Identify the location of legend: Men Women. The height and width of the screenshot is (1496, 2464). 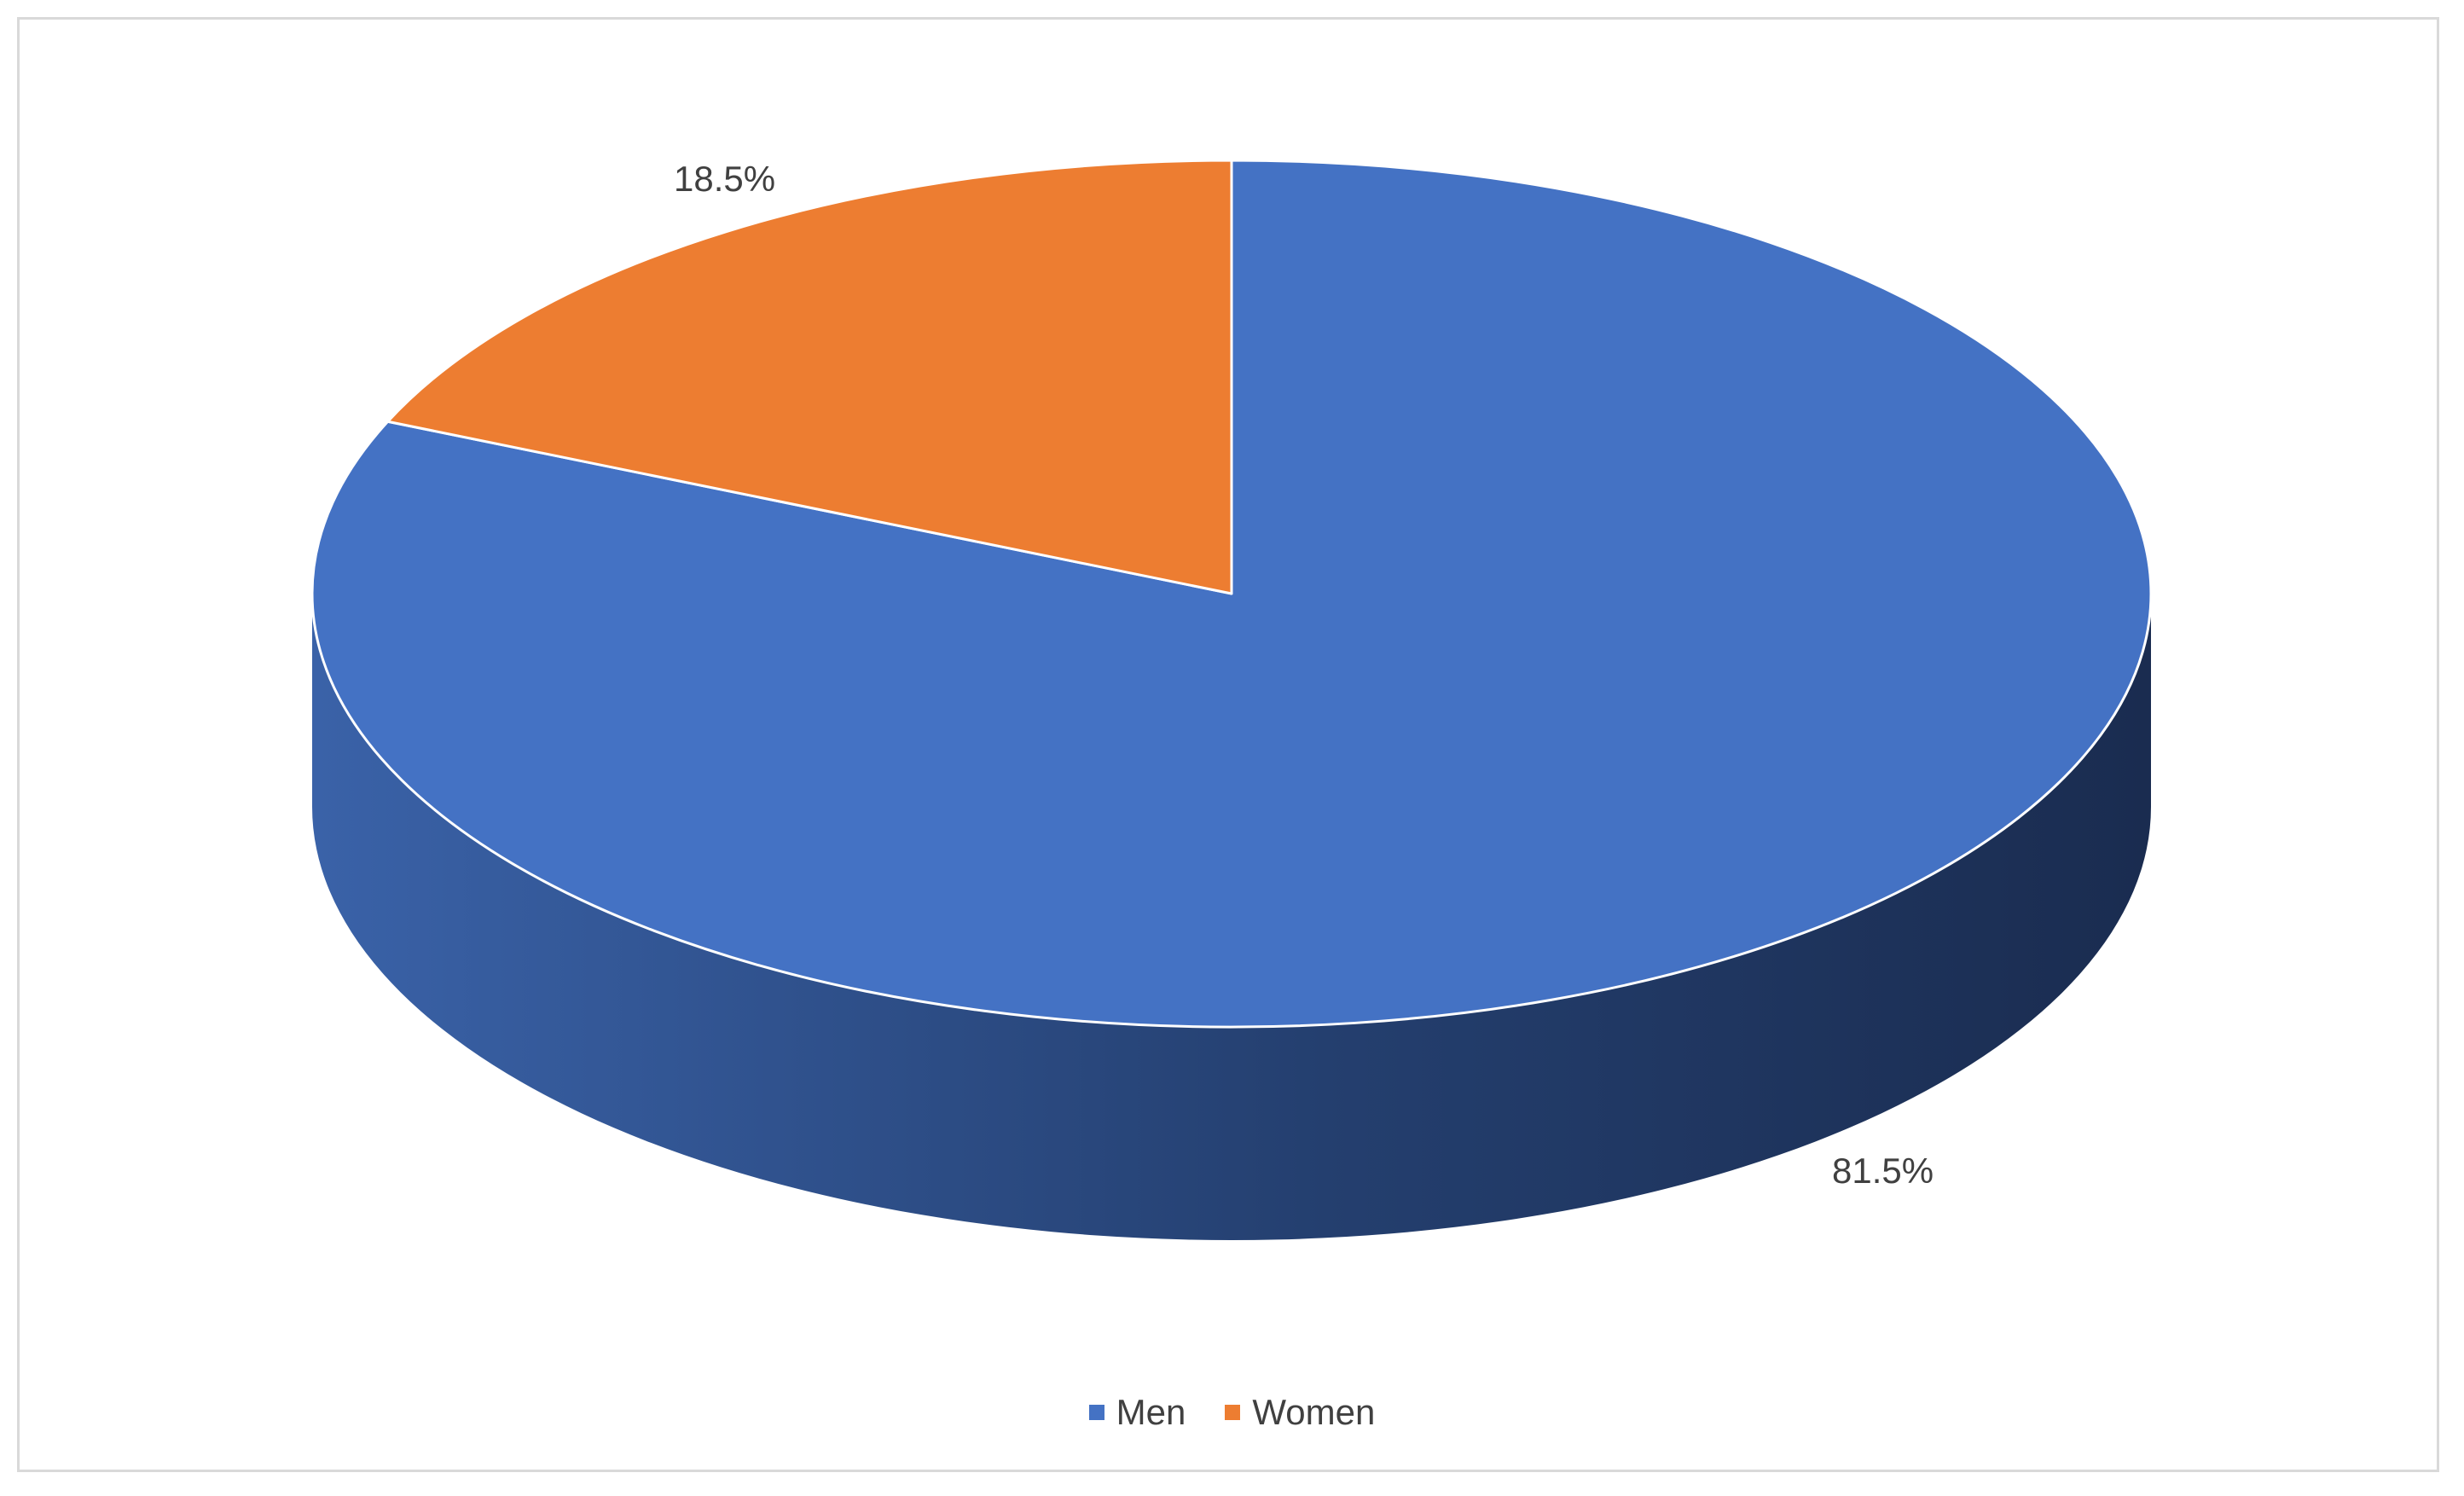
(1232, 1412).